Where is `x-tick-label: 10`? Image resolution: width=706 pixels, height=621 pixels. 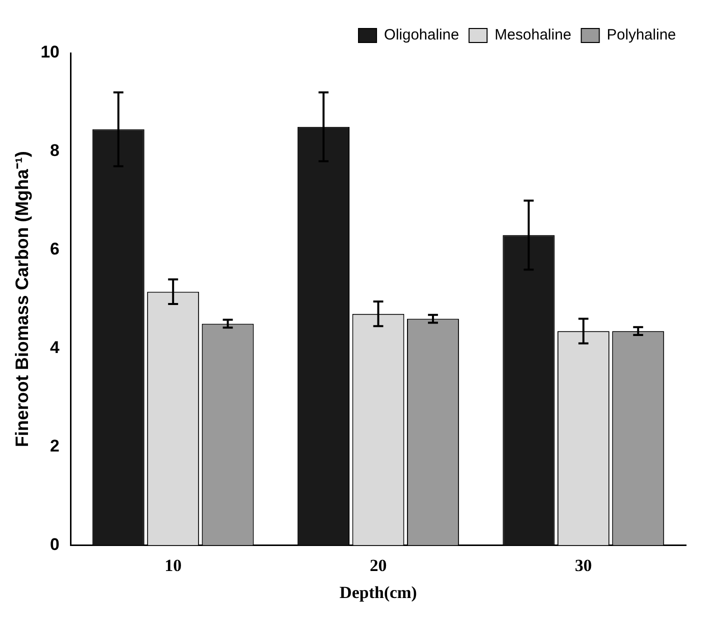 x-tick-label: 10 is located at coordinates (173, 565).